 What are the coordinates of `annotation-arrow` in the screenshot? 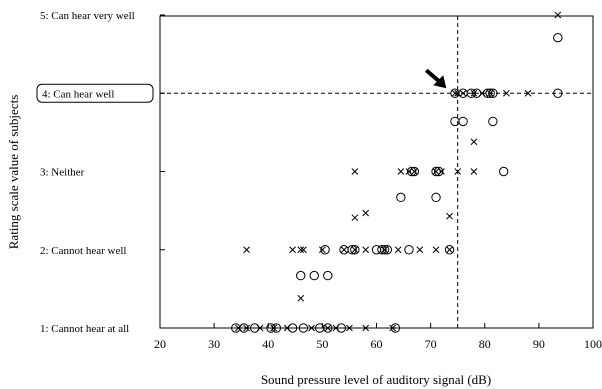 It's located at (435, 78).